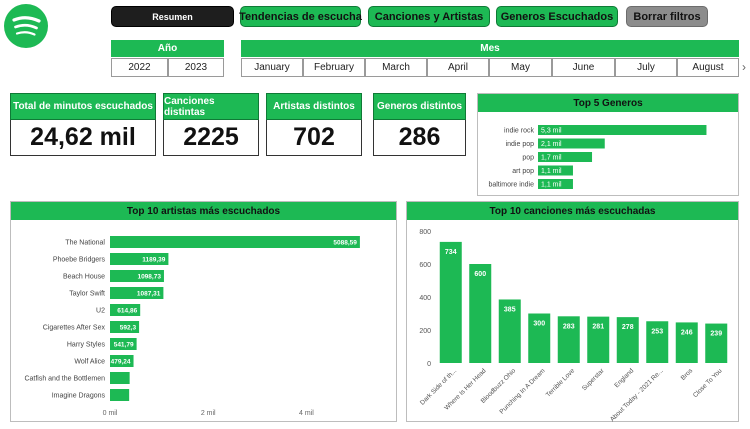 The height and width of the screenshot is (429, 750). Describe the element at coordinates (74, 328) in the screenshot. I see `artist-category-label: Cigarettes After Sex` at that location.